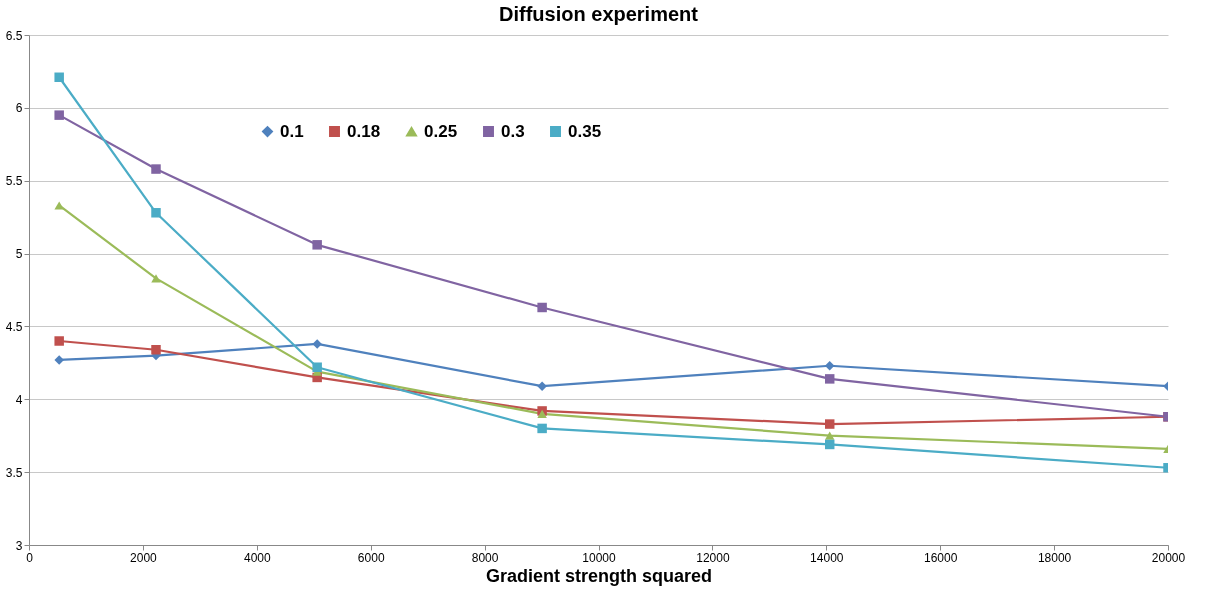 The image size is (1212, 601). I want to click on x-tick-label: 6000, so click(371, 557).